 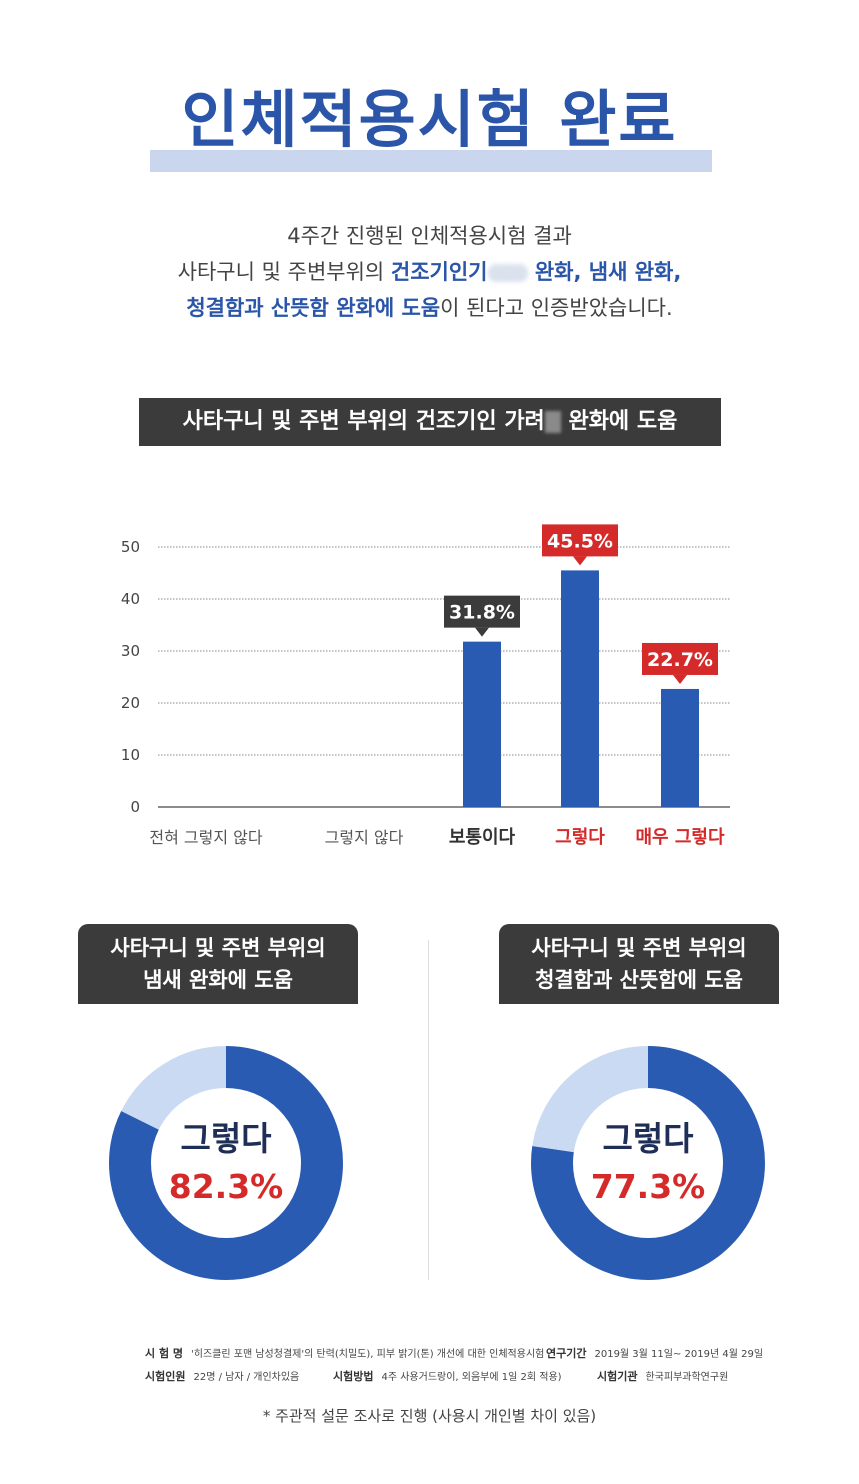 What do you see at coordinates (218, 980) in the screenshot?
I see `donut-left-header-line-2: 냄새 완화에 도움` at bounding box center [218, 980].